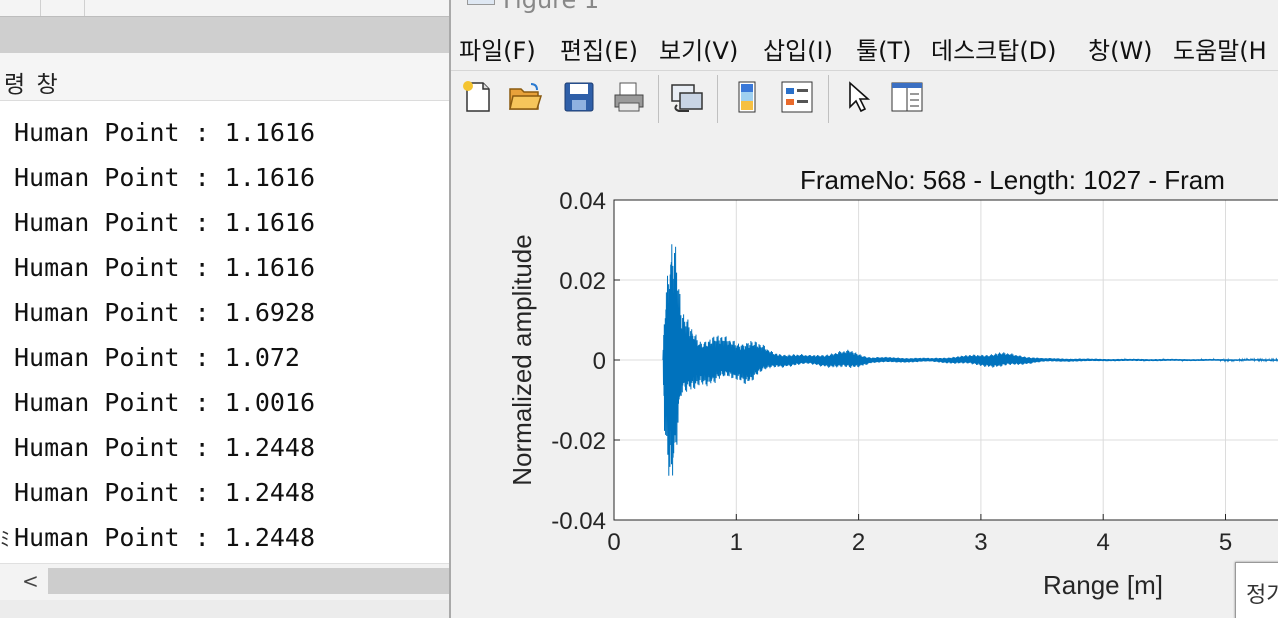 The height and width of the screenshot is (618, 1278). I want to click on status-strip, so click(225, 609).